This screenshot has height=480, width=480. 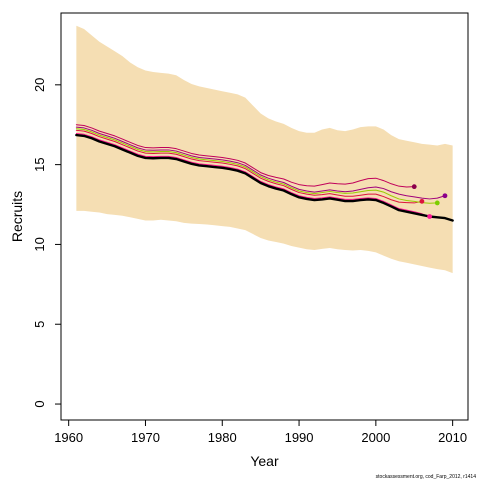 What do you see at coordinates (429, 216) in the screenshot?
I see `endpoint-marker-2007` at bounding box center [429, 216].